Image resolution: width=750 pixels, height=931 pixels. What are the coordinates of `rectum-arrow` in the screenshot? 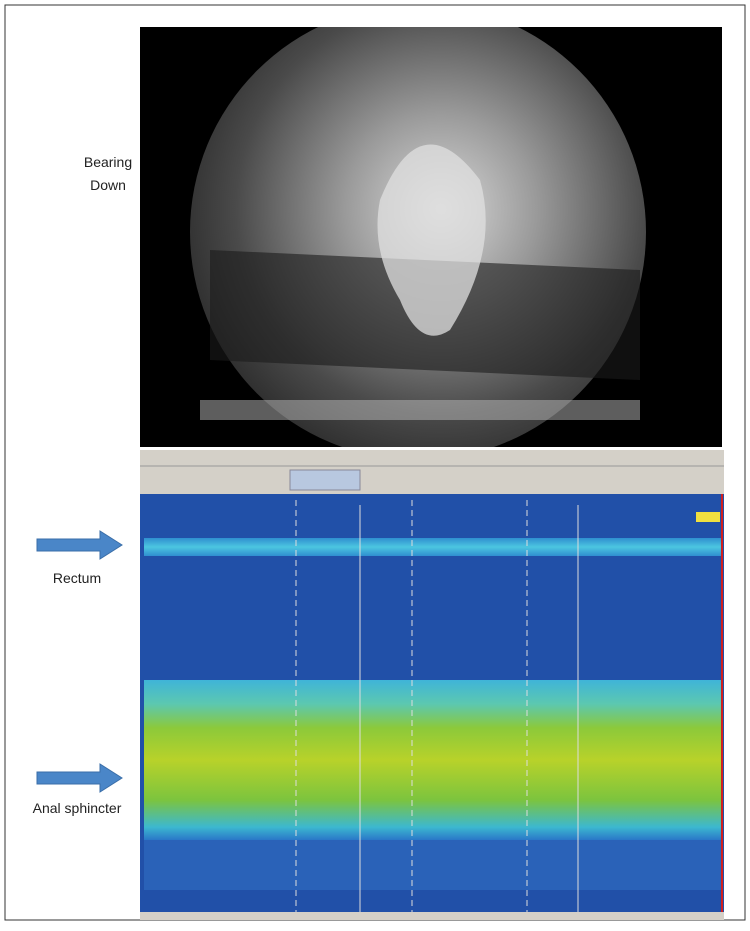 It's located at (79, 545).